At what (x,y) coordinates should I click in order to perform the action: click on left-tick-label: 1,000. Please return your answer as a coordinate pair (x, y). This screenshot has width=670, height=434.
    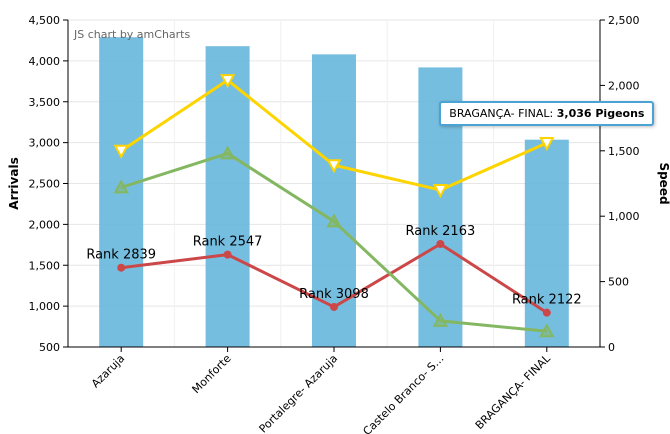
    Looking at the image, I should click on (45, 306).